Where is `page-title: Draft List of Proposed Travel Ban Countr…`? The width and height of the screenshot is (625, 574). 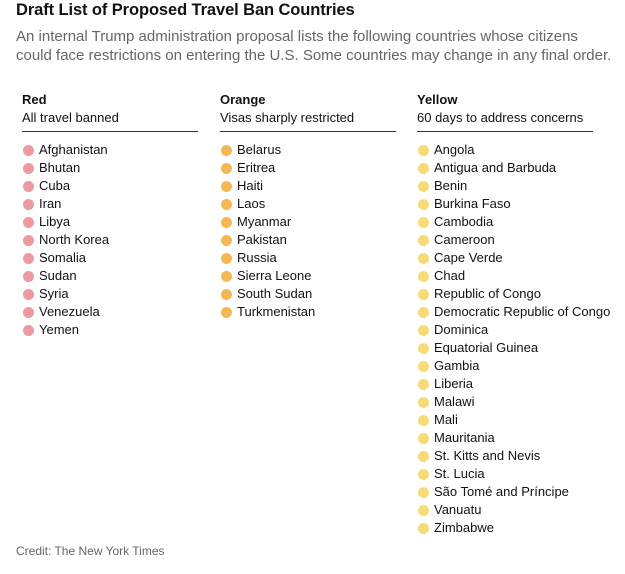 page-title: Draft List of Proposed Travel Ban Countr… is located at coordinates (185, 10).